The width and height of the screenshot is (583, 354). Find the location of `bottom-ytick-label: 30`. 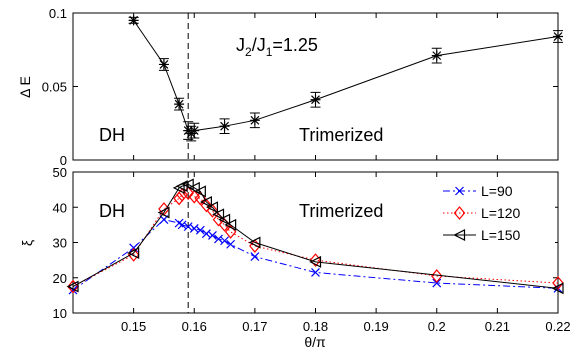

bottom-ytick-label: 30 is located at coordinates (60, 243).